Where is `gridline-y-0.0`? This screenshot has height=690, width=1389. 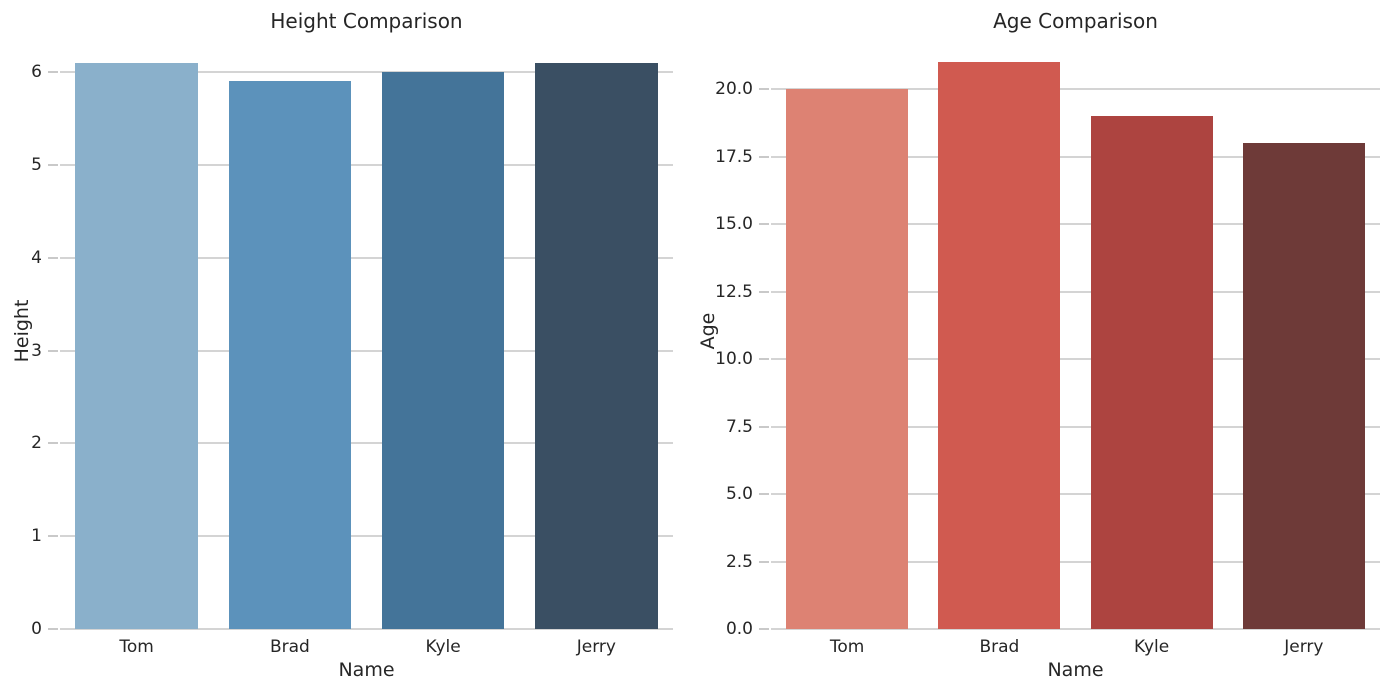 gridline-y-0.0 is located at coordinates (1075, 629).